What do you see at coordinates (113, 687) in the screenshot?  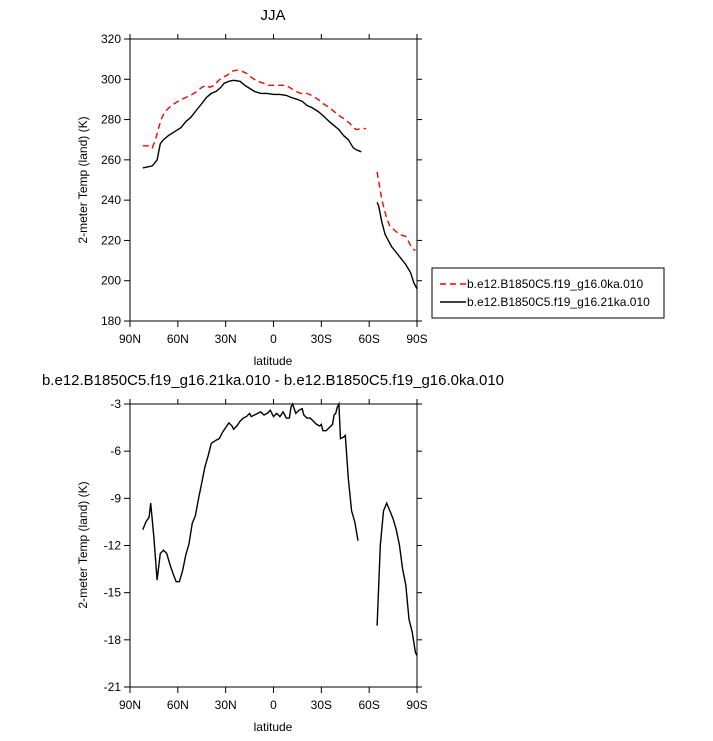 I see `y-tick-label: -21` at bounding box center [113, 687].